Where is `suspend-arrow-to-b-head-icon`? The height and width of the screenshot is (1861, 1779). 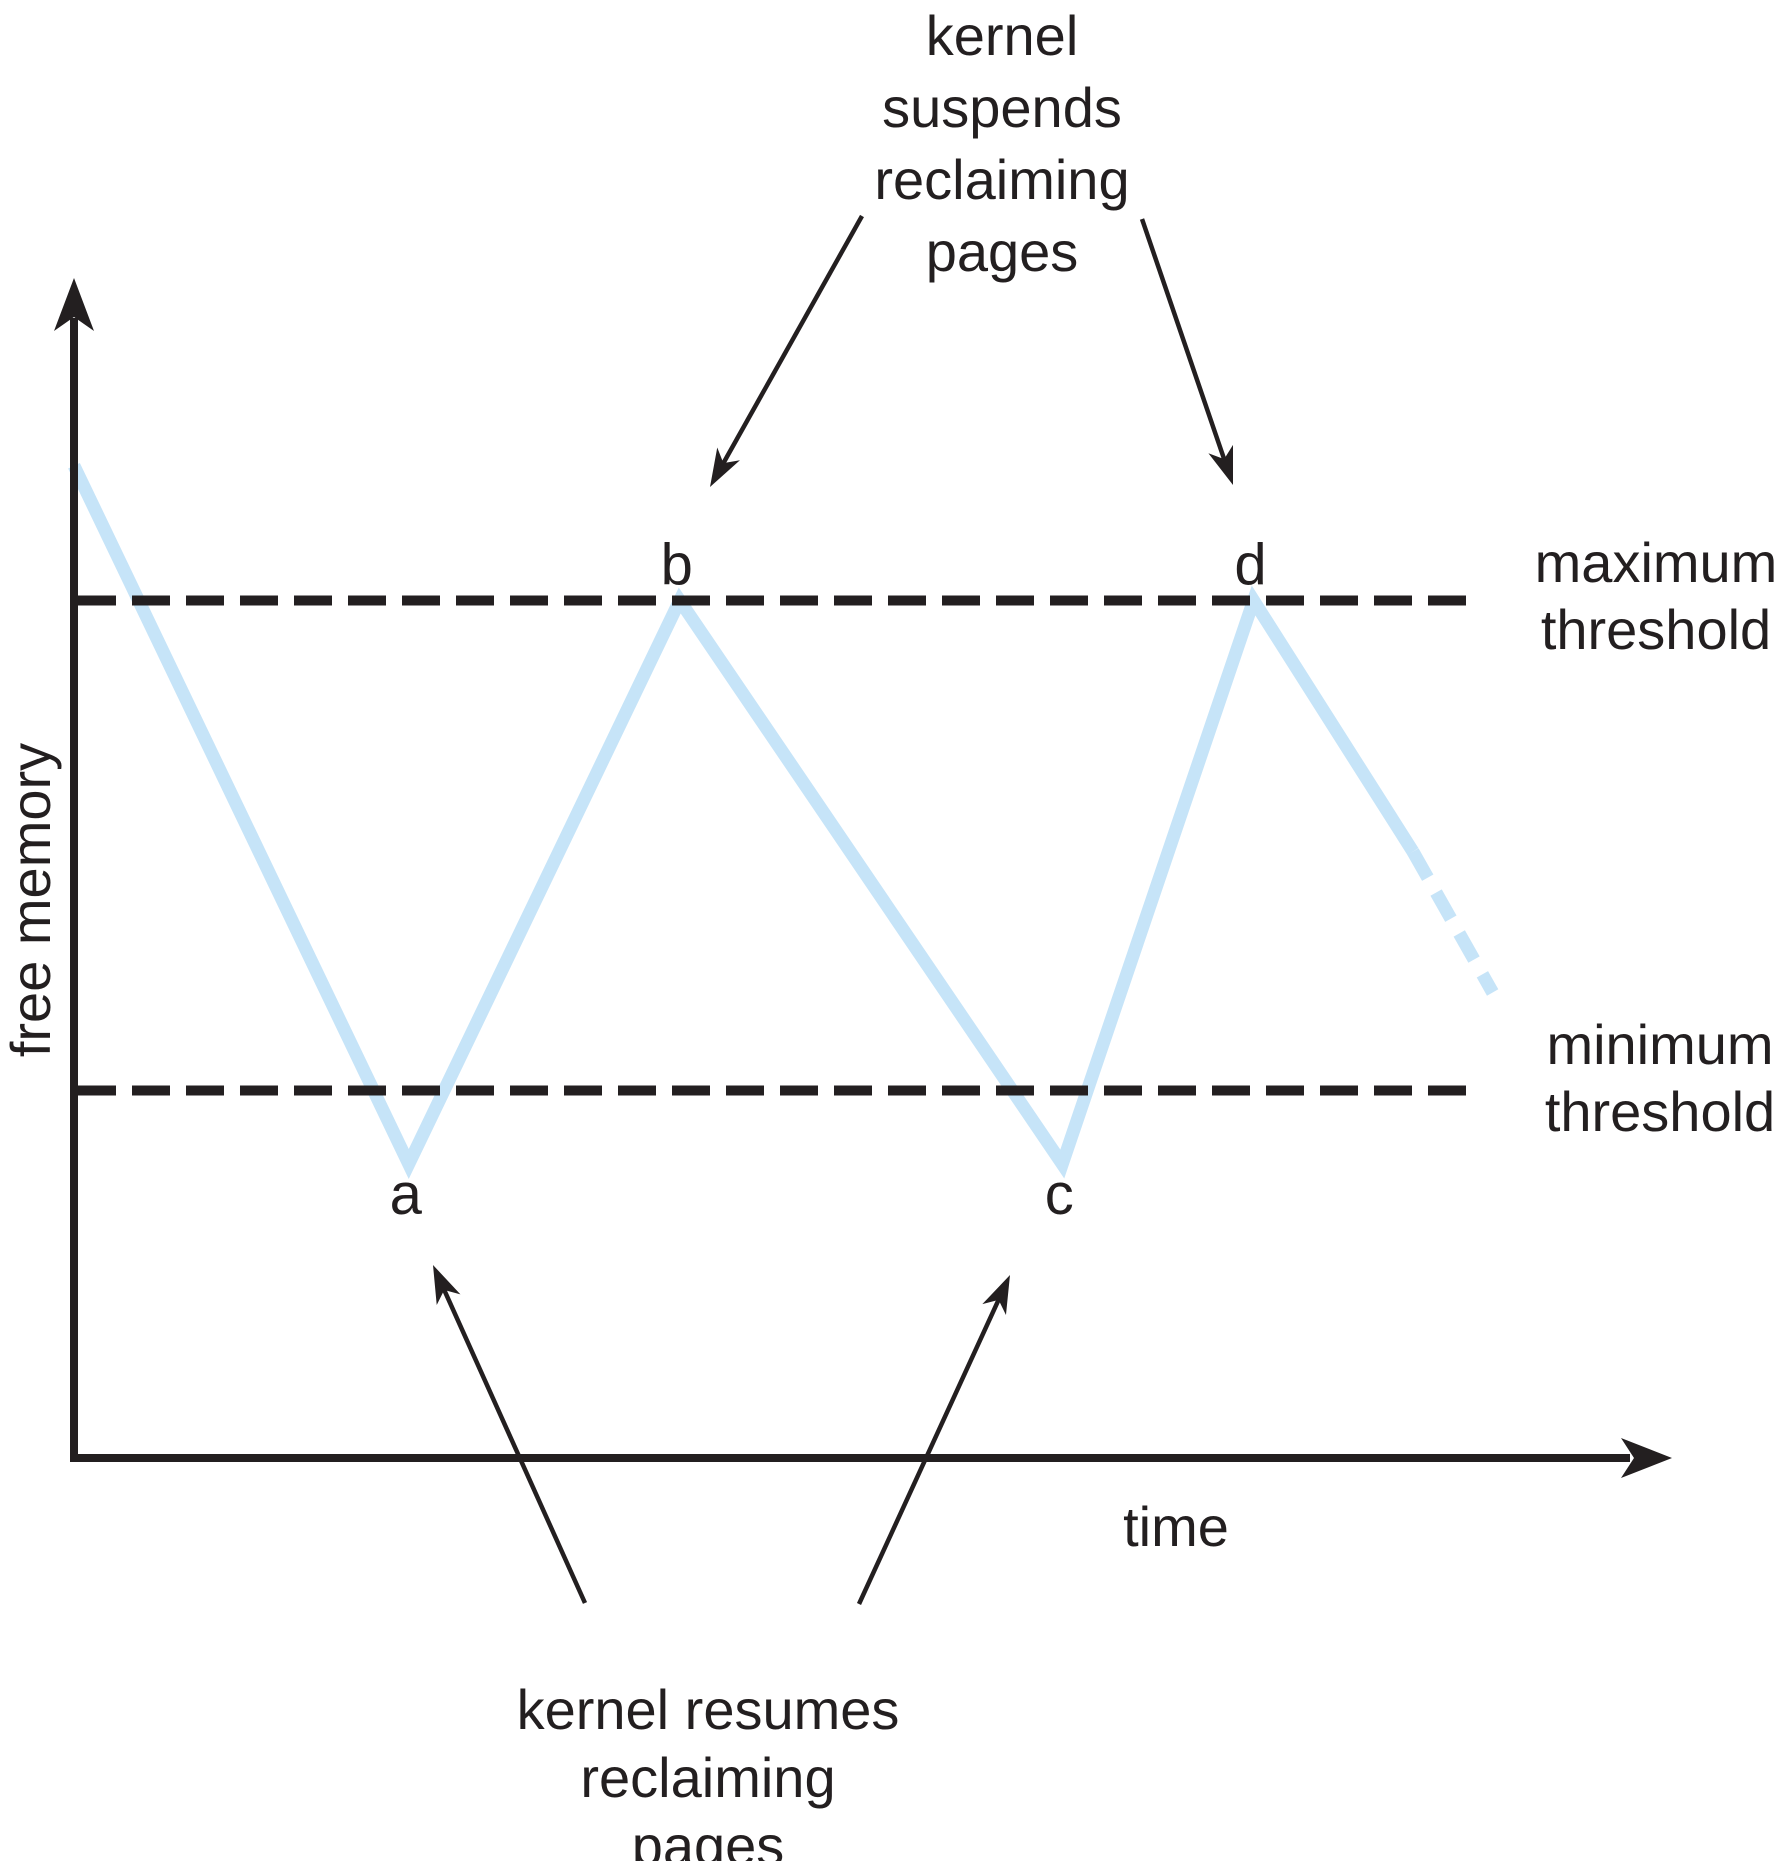 suspend-arrow-to-b-head-icon is located at coordinates (725, 467).